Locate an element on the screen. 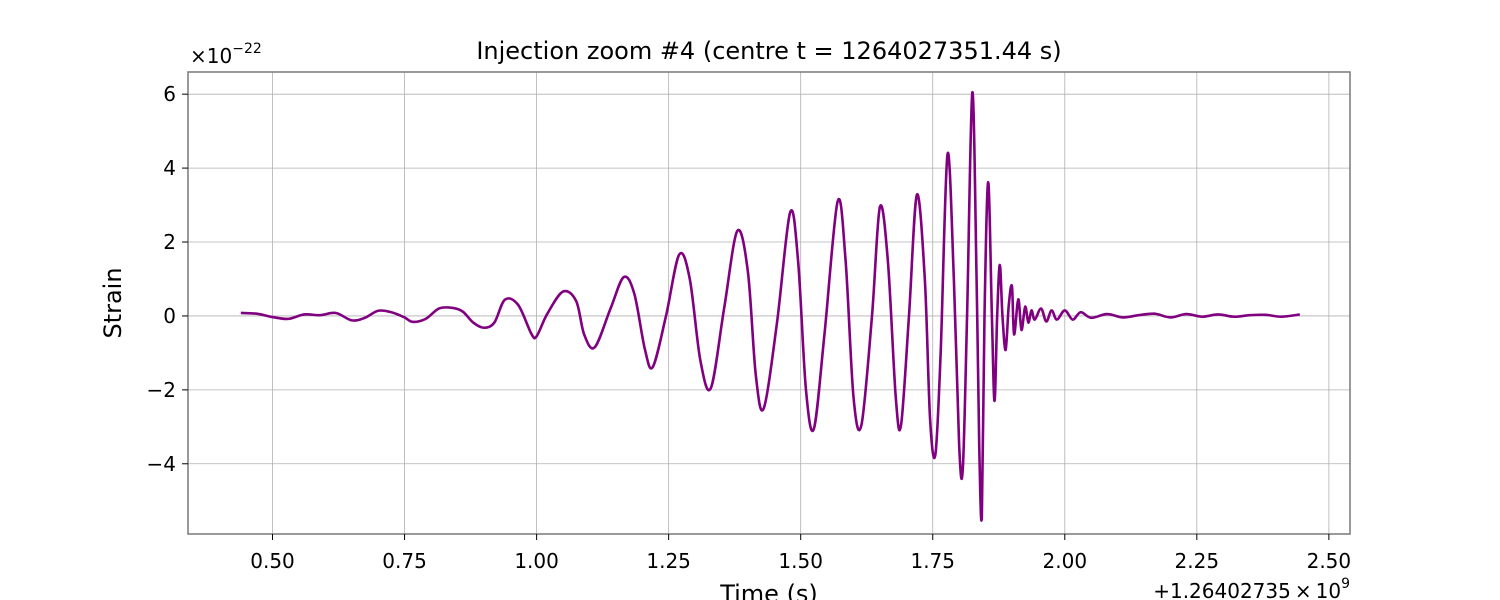 This screenshot has height=600, width=1500. x-tick-label: 1.25 is located at coordinates (668, 561).